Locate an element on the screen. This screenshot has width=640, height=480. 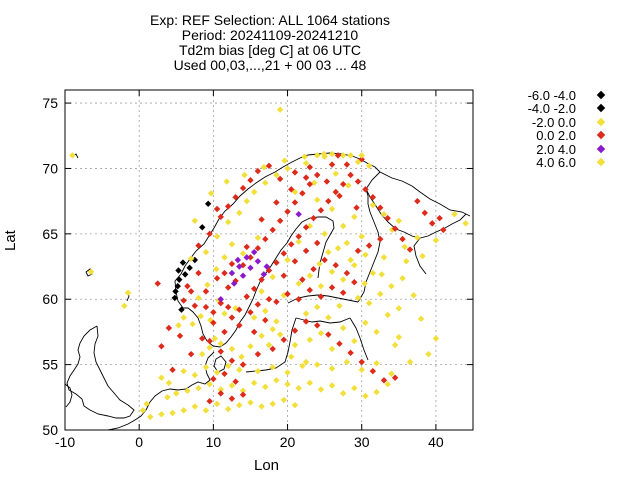
legend-label: 0.0 2.0 is located at coordinates (556, 136).